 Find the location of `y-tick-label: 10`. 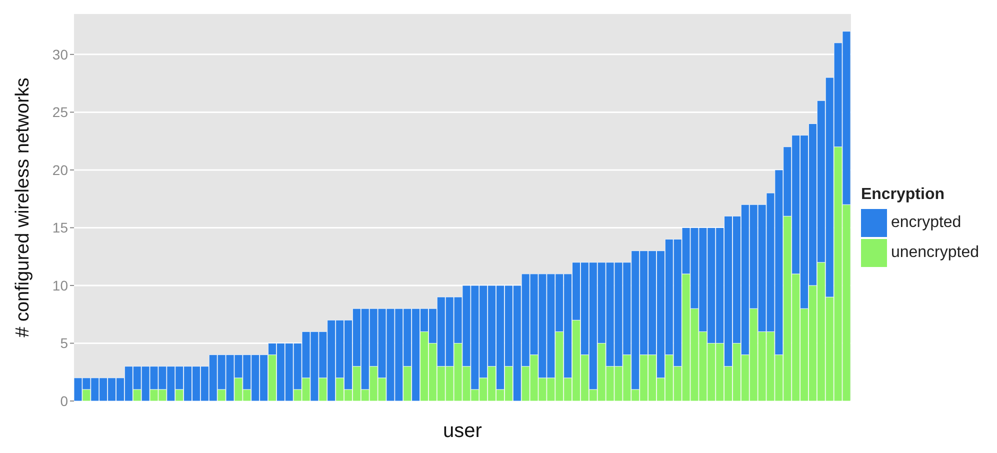

y-tick-label: 10 is located at coordinates (60, 285).